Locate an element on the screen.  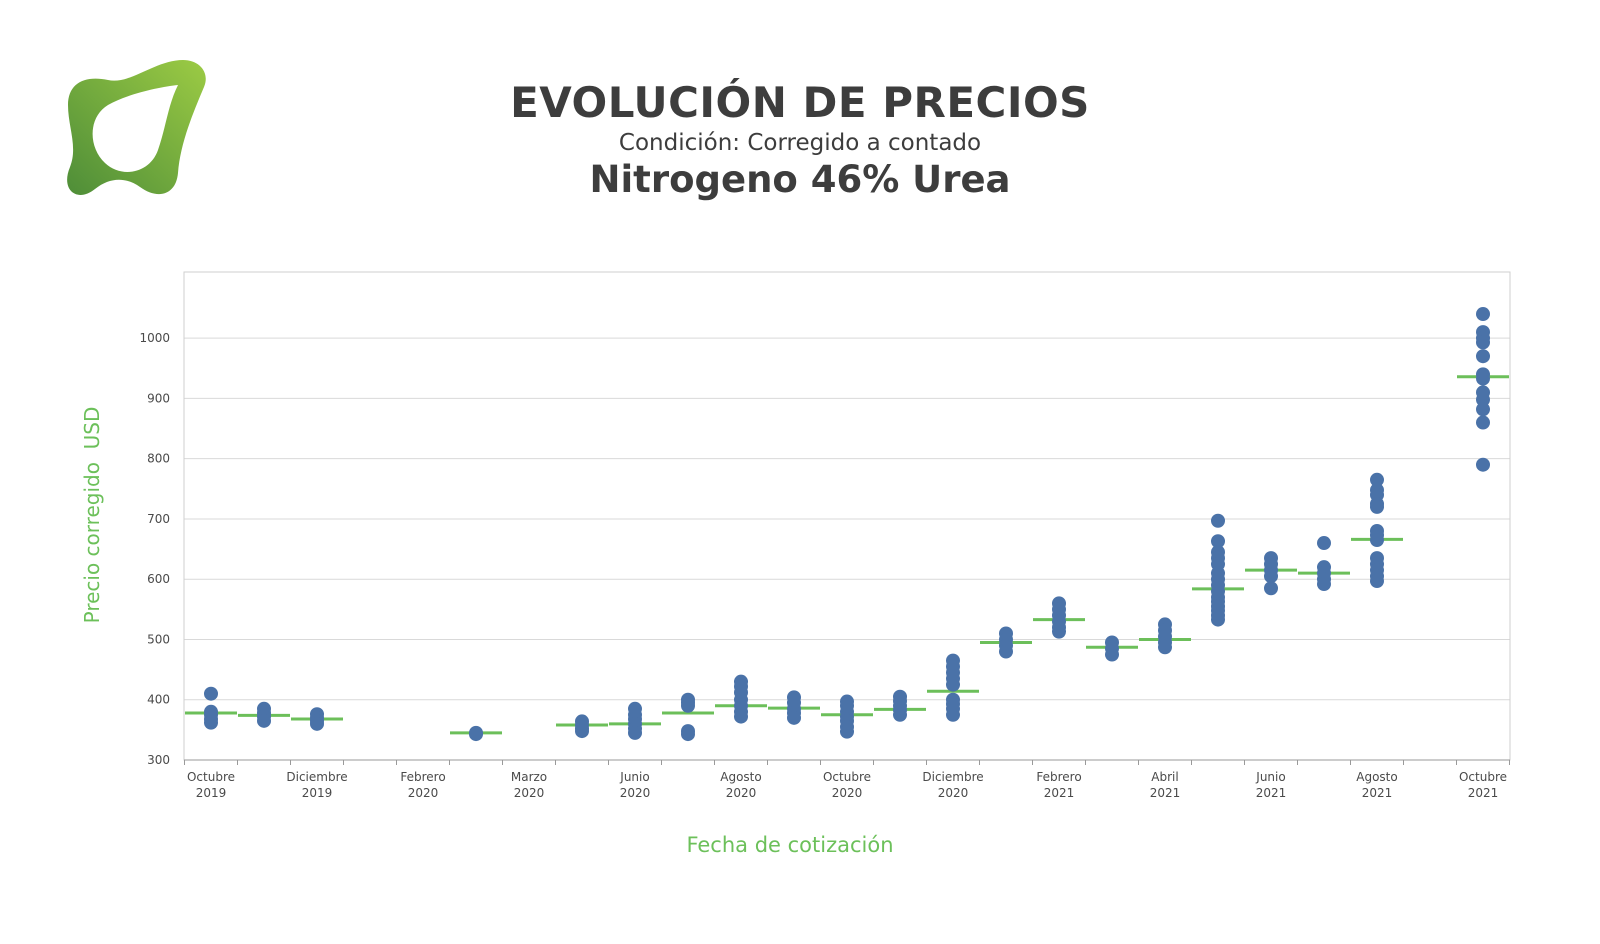
y-tick-label: 900 is located at coordinates (158, 398).